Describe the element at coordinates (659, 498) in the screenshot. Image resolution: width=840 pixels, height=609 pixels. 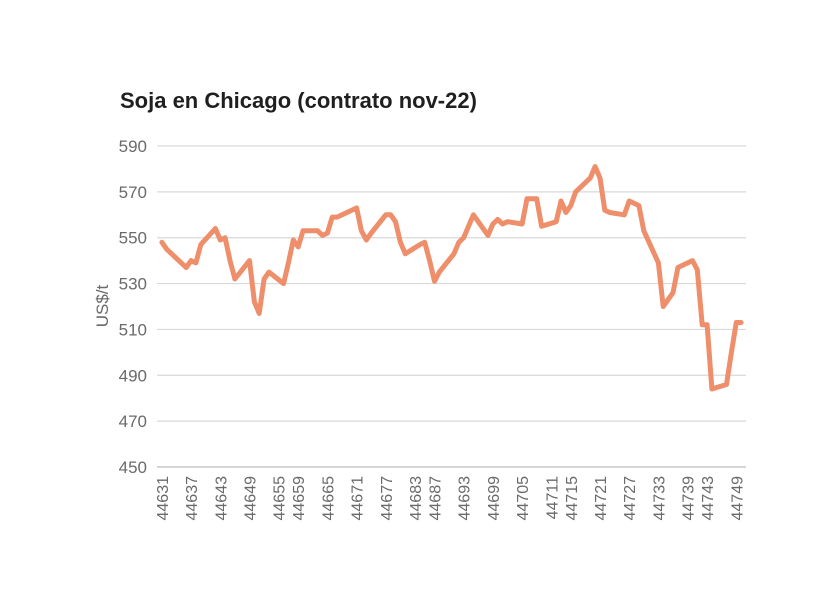
I see `x-tick-label: 44733` at that location.